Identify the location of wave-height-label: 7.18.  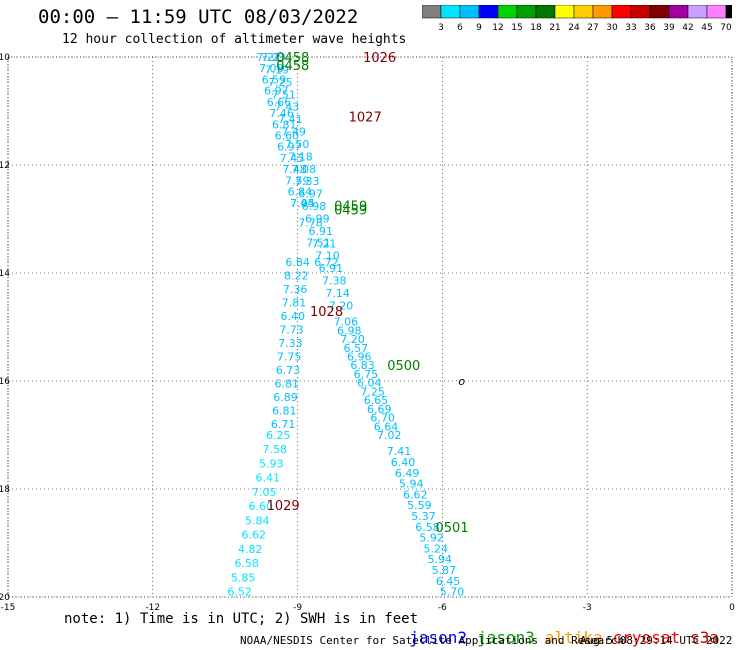
(300, 156).